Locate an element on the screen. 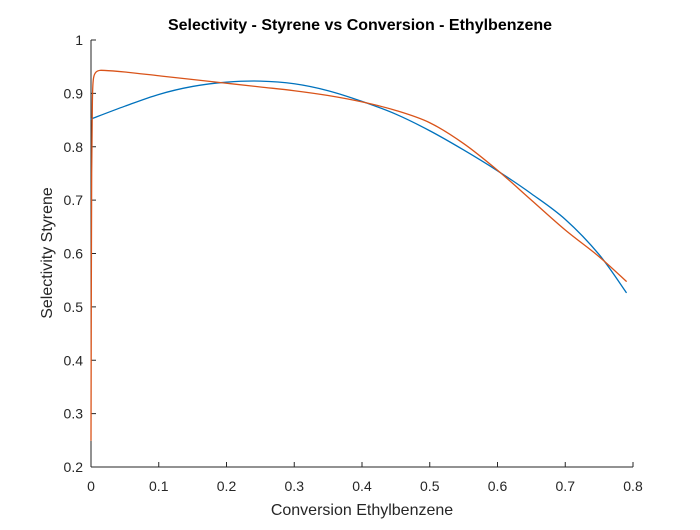 This screenshot has width=700, height=530. x-tick-label: 0.8 is located at coordinates (633, 486).